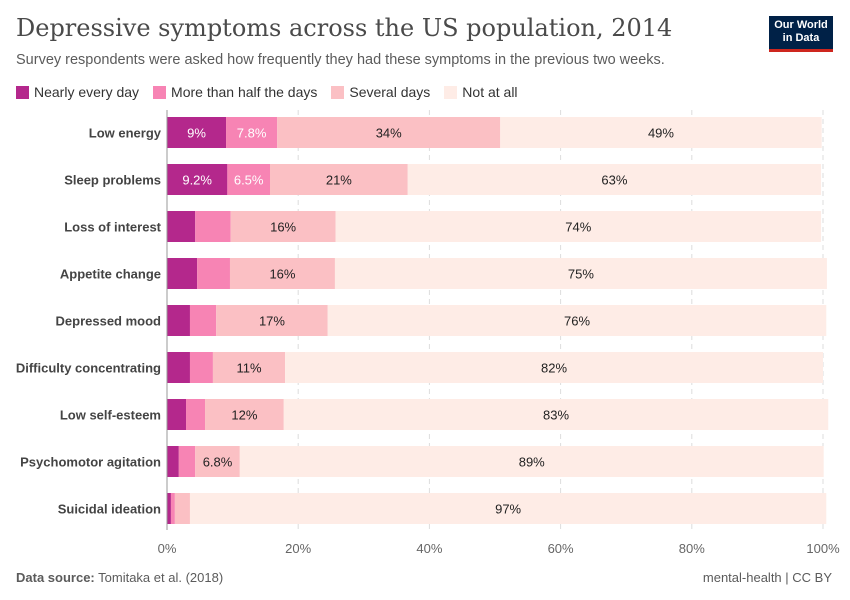  Describe the element at coordinates (429, 548) in the screenshot. I see `x-tick-label: 40%` at that location.